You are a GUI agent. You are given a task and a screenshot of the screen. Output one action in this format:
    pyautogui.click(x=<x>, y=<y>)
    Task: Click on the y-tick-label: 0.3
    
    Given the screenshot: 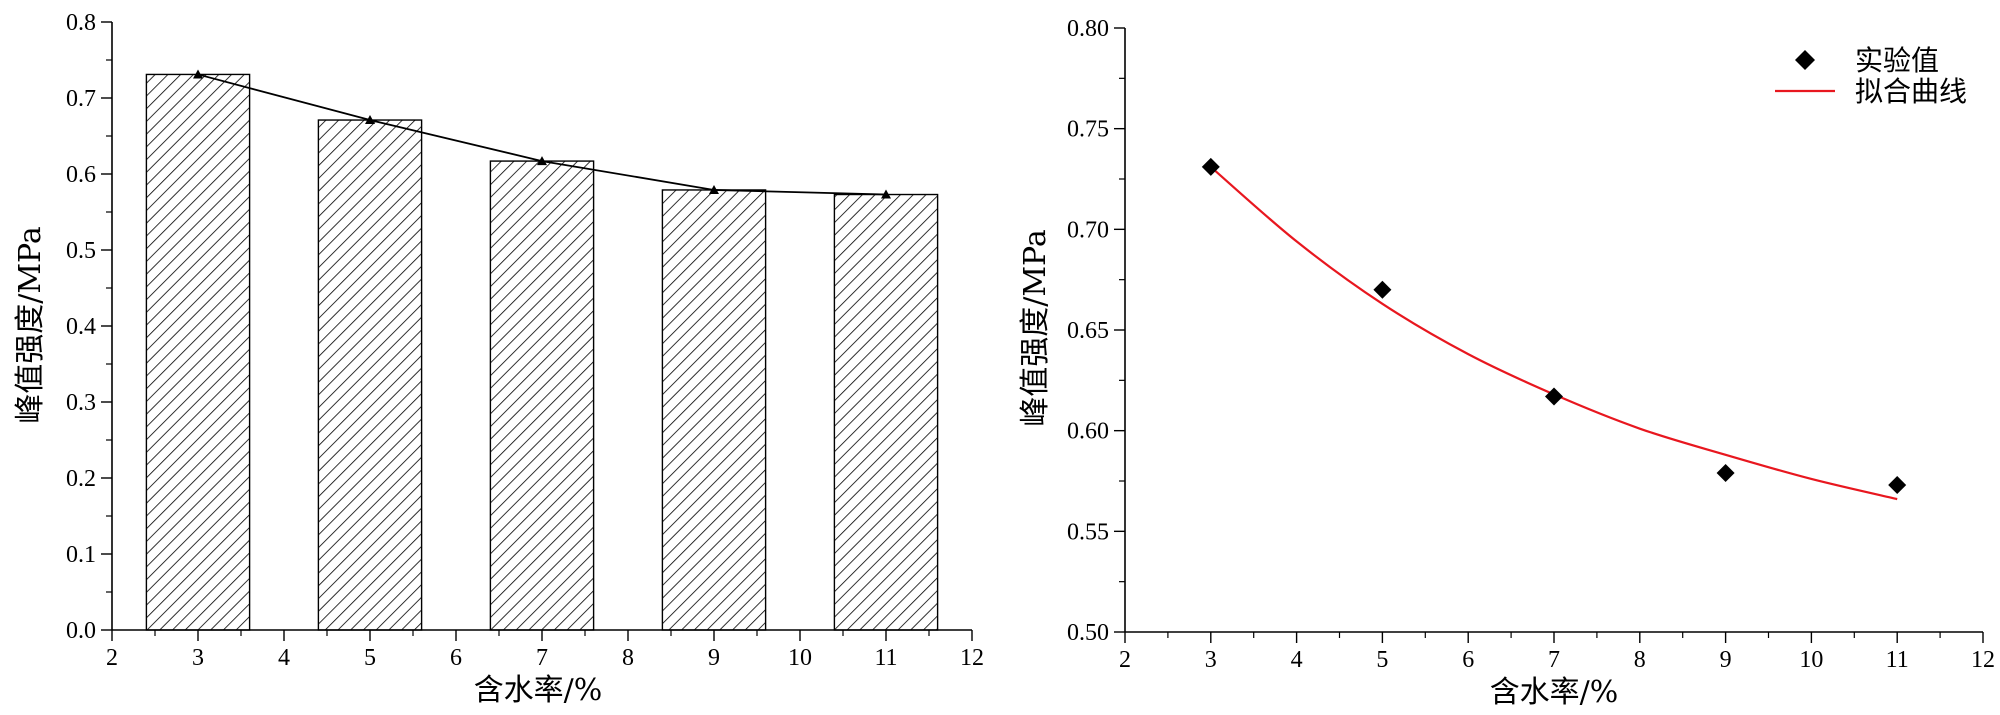 What is the action you would take?
    pyautogui.click(x=81, y=403)
    